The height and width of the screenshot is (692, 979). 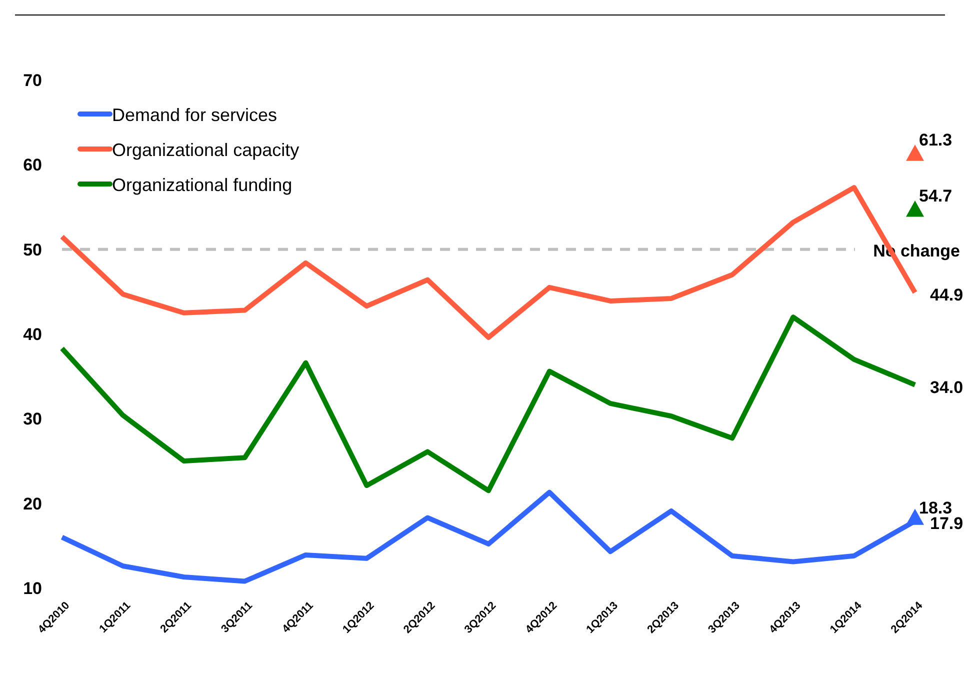 What do you see at coordinates (935, 196) in the screenshot?
I see `data-label: 54.7` at bounding box center [935, 196].